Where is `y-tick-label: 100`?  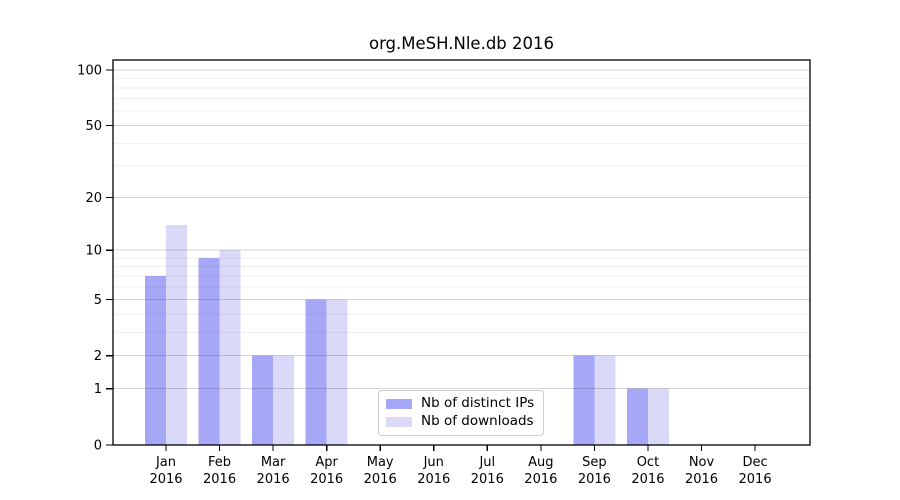
y-tick-label: 100 is located at coordinates (89, 71).